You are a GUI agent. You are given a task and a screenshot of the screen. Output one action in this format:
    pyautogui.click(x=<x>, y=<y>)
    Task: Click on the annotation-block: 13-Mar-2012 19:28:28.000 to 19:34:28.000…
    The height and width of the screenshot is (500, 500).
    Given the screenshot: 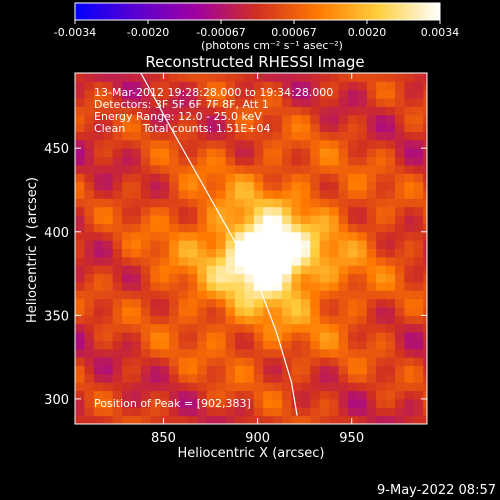 What is the action you would take?
    pyautogui.click(x=213, y=110)
    